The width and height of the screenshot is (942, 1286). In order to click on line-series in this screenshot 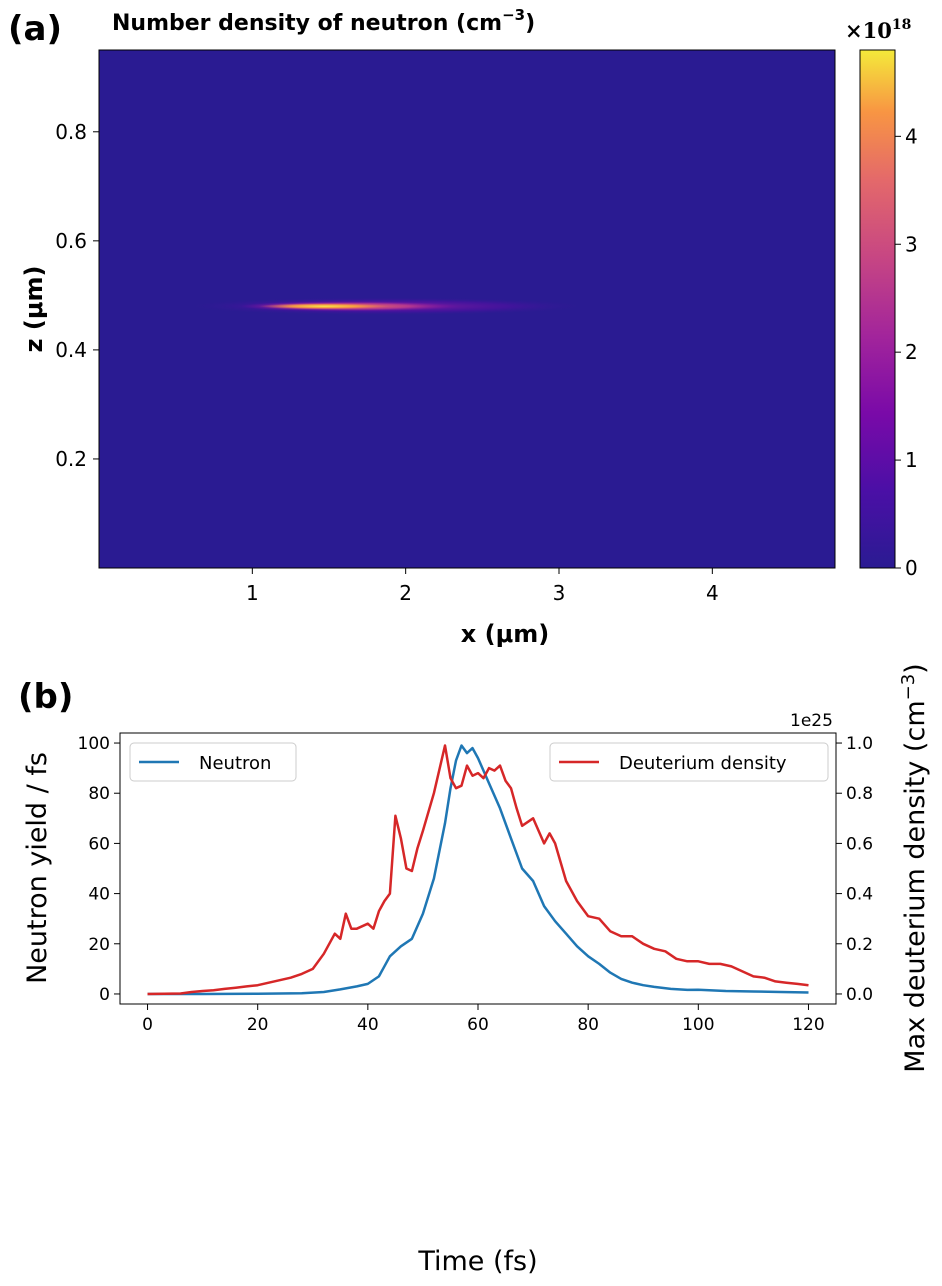, I will do `click(478, 870)`.